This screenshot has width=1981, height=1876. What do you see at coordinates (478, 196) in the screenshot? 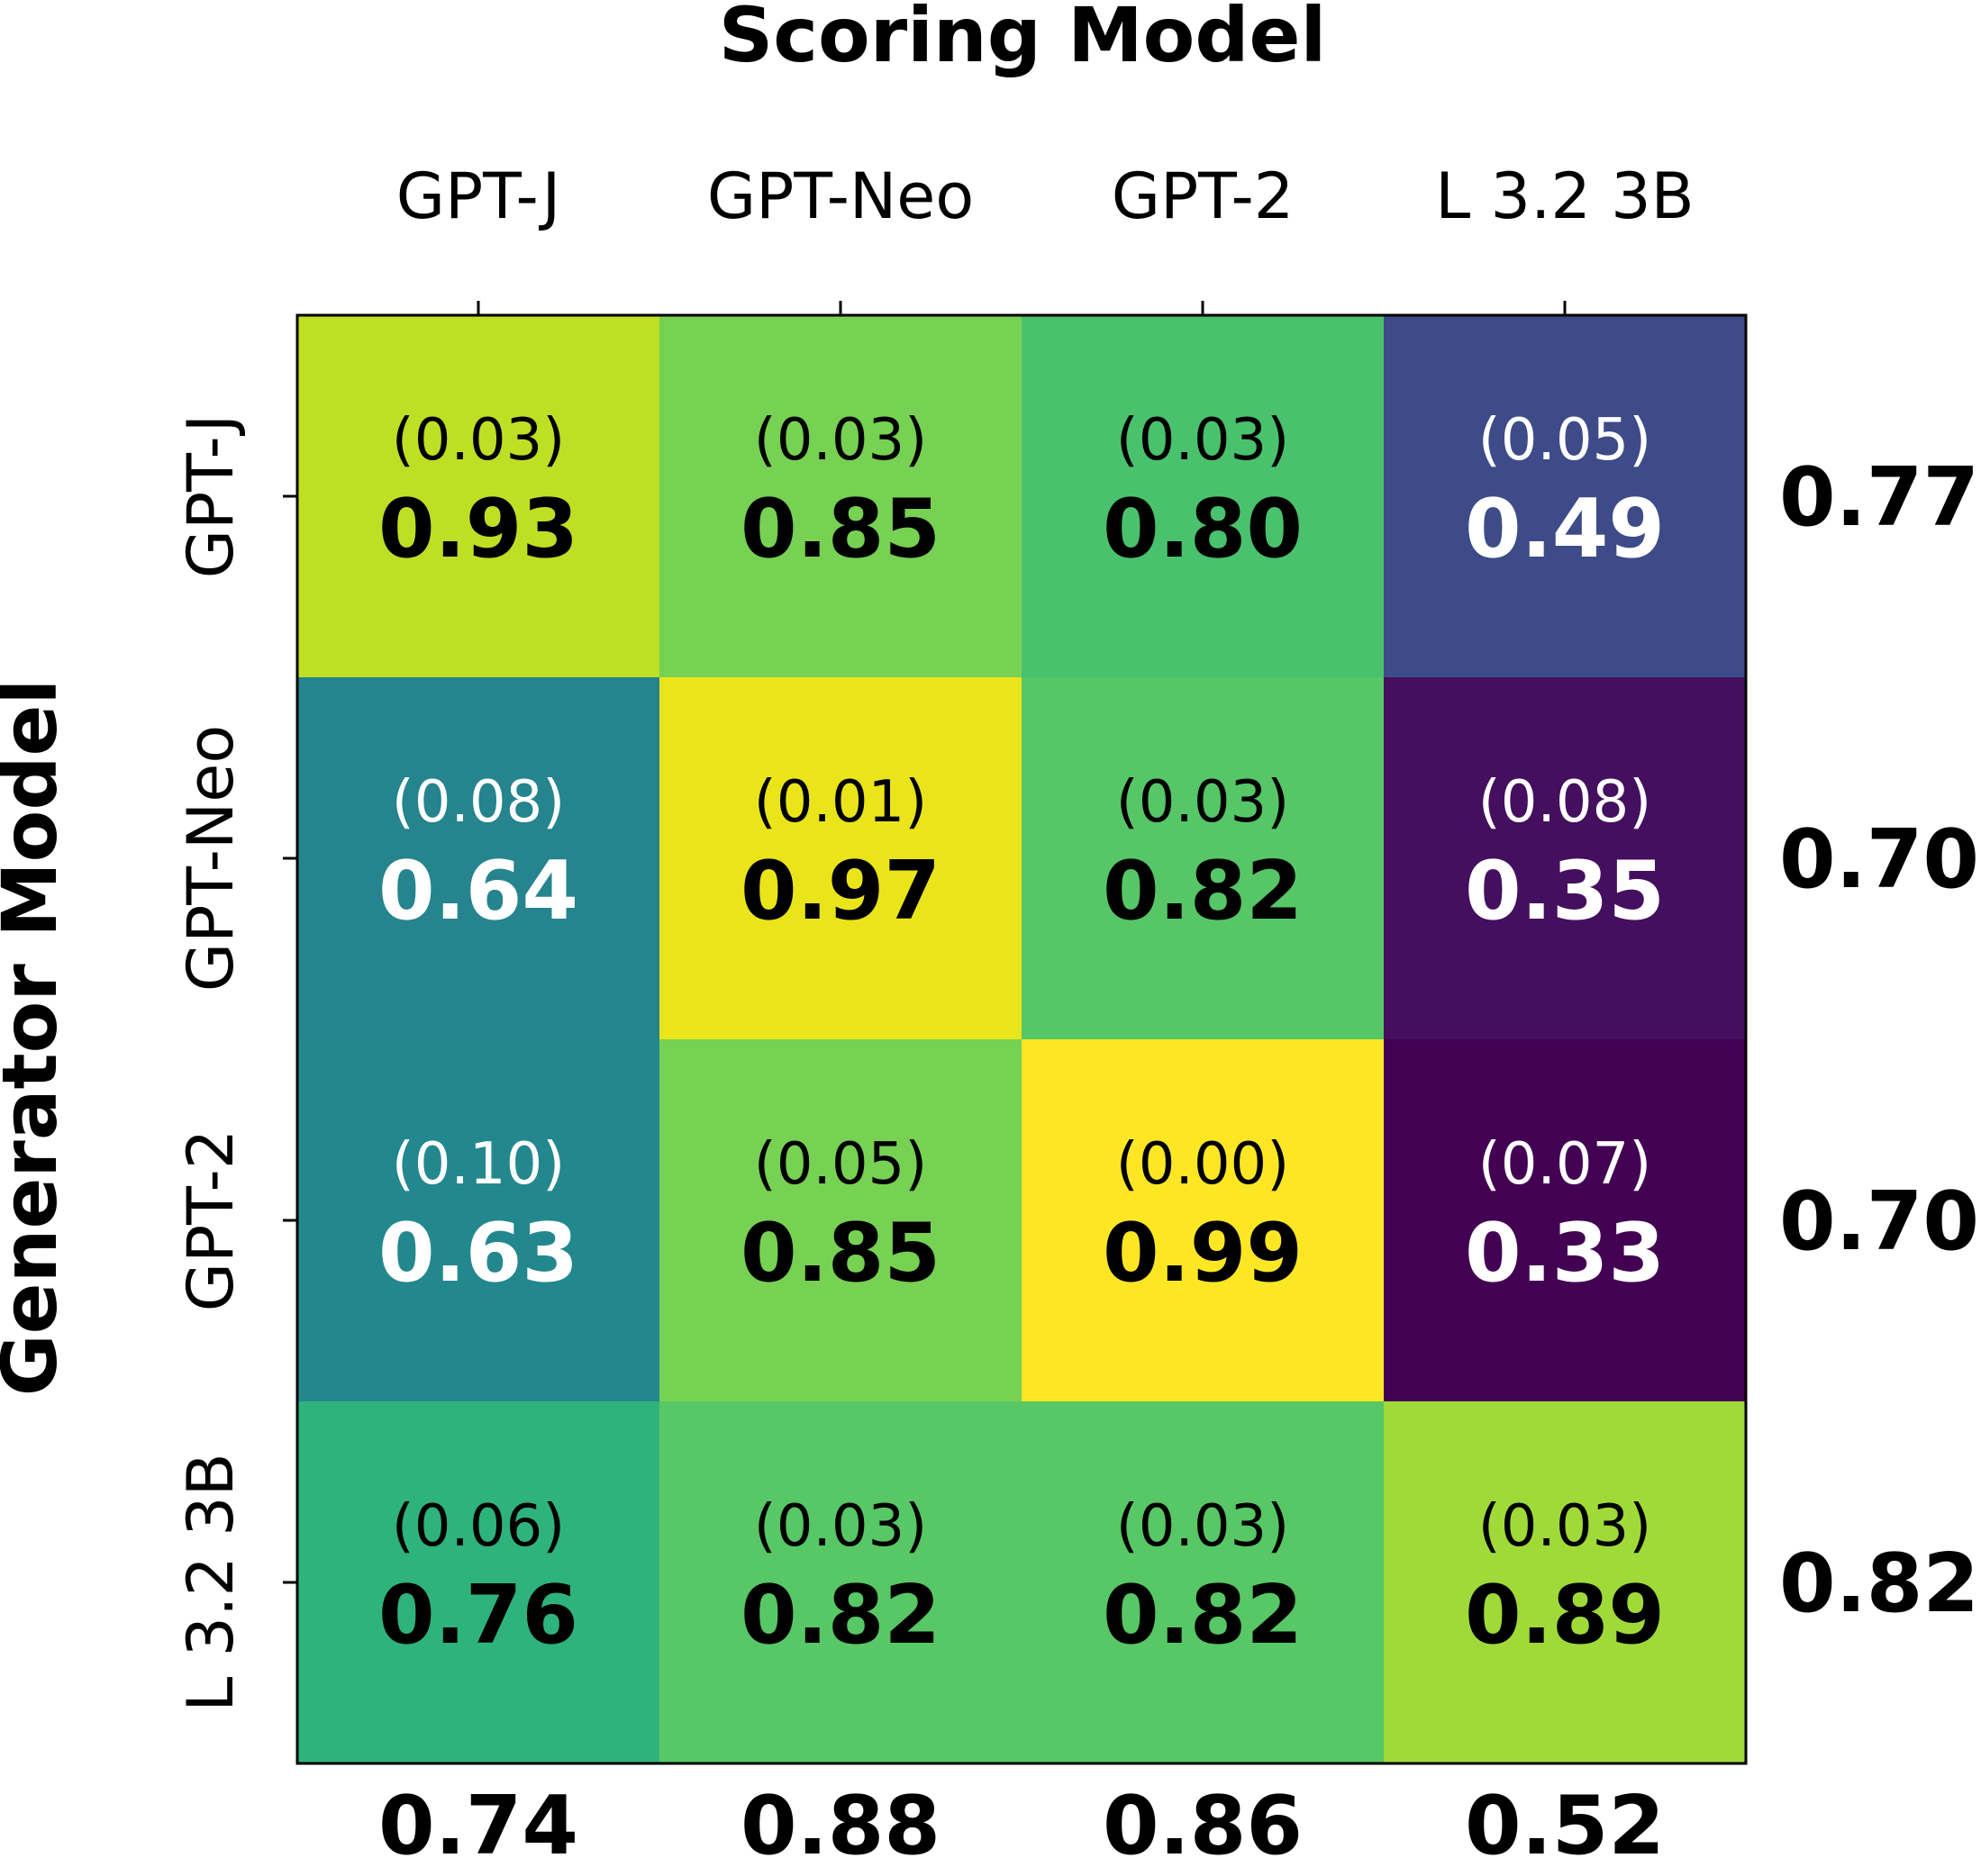
I see `x-tick-label: GPT-J` at bounding box center [478, 196].